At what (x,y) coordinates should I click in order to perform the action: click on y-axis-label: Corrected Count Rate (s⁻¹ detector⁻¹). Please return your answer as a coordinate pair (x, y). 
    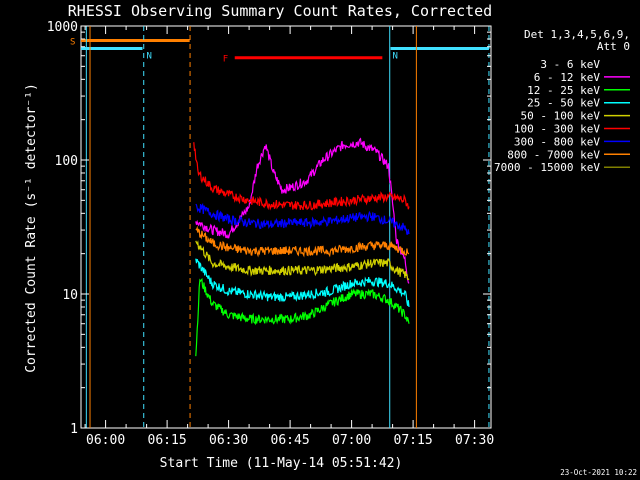
    Looking at the image, I should click on (31, 228).